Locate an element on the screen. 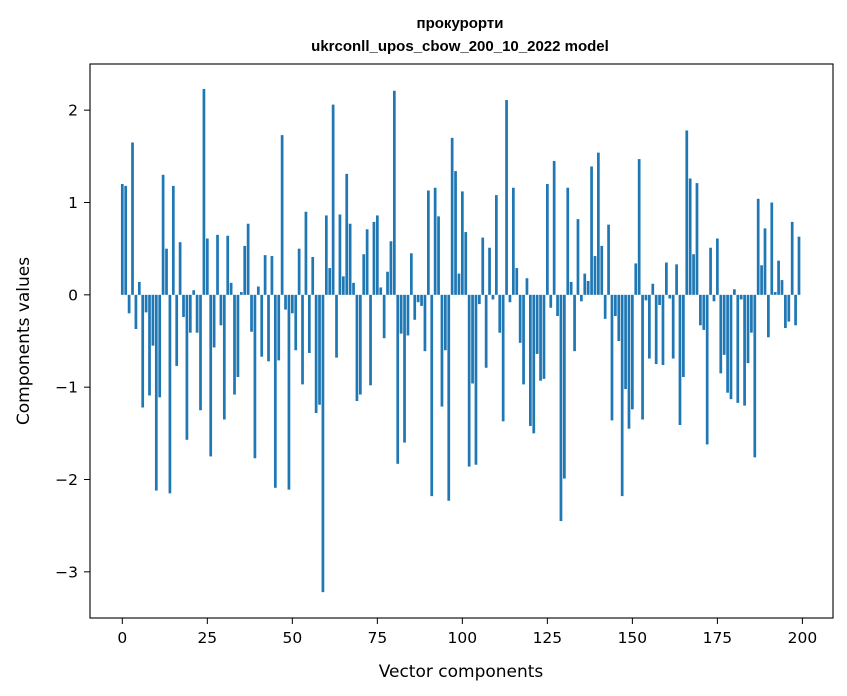 Image resolution: width=847 pixels, height=696 pixels. x-tick-label: 150 is located at coordinates (633, 638).